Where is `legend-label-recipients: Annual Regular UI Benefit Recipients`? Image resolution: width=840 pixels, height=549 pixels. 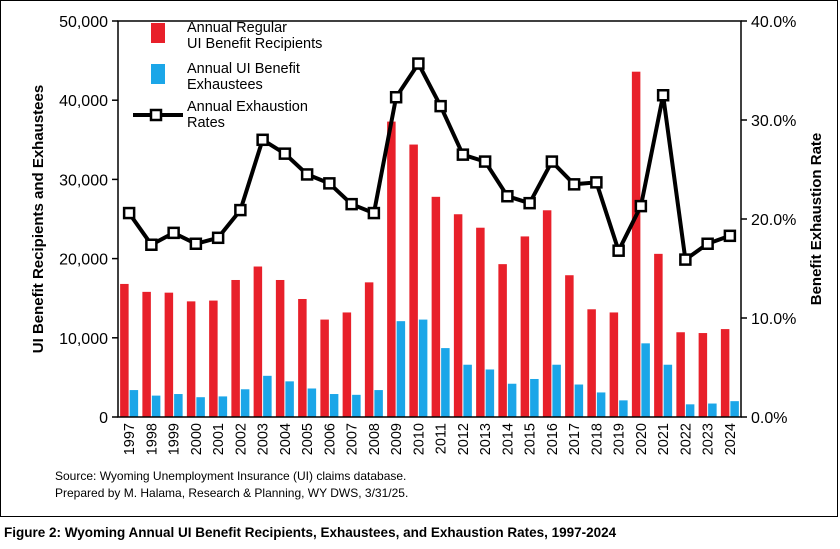 legend-label-recipients: Annual Regular UI Benefit Recipients is located at coordinates (254, 36).